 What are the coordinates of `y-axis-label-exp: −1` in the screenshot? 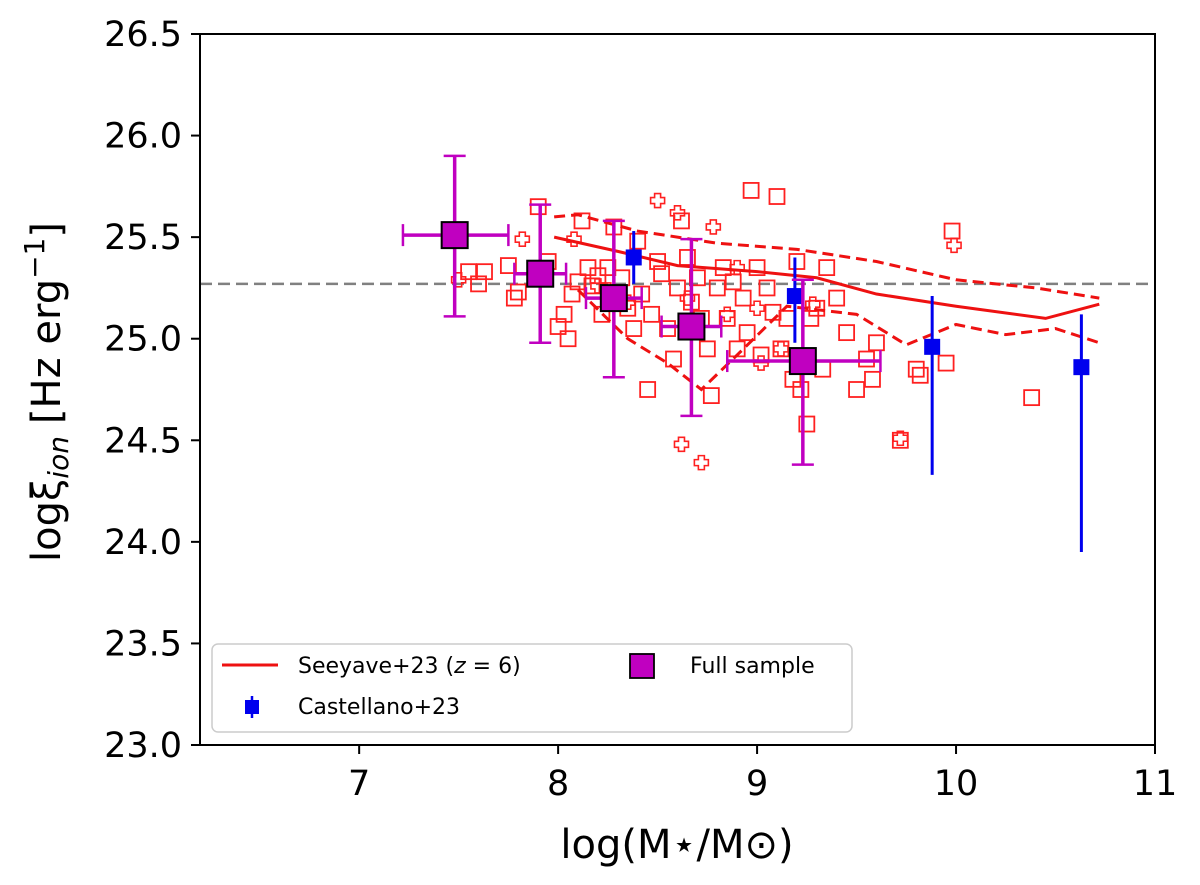 It's located at (34, 258).